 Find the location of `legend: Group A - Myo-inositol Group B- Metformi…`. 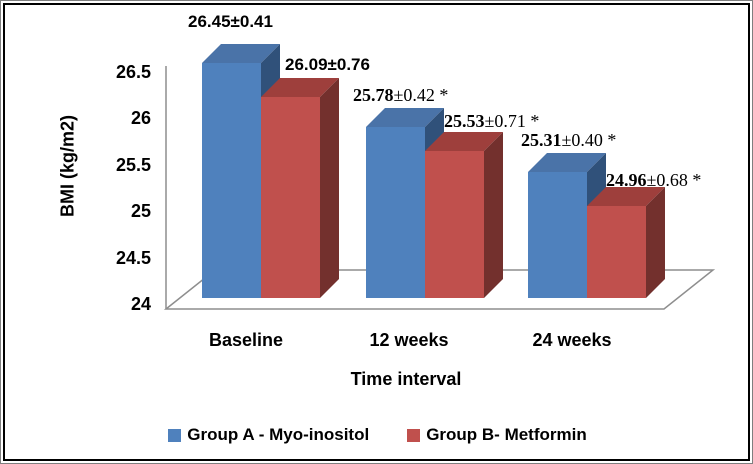

legend: Group A - Myo-inositol Group B- Metformi… is located at coordinates (376, 435).